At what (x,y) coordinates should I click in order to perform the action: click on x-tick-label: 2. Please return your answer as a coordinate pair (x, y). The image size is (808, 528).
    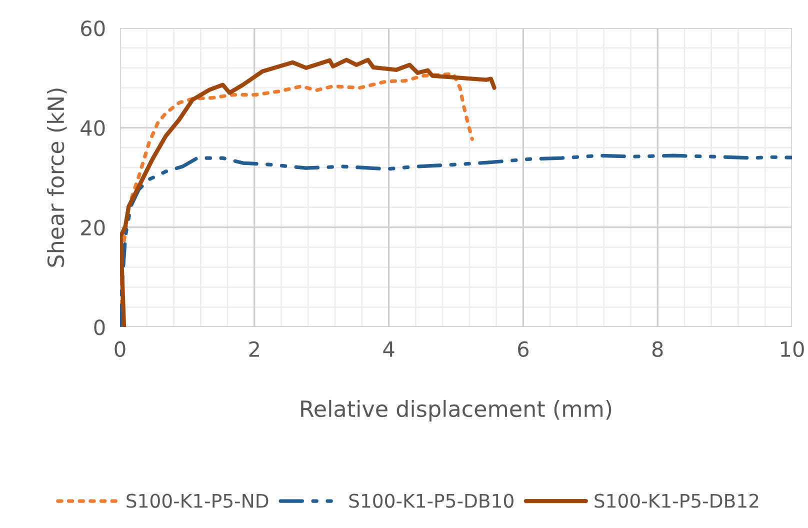
    Looking at the image, I should click on (254, 349).